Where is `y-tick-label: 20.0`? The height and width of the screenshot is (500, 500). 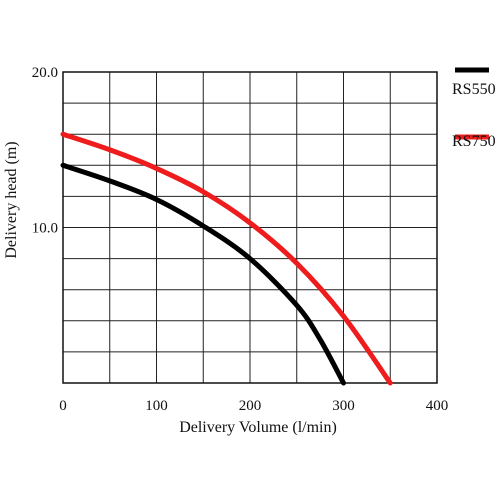 y-tick-label: 20.0 is located at coordinates (45, 73).